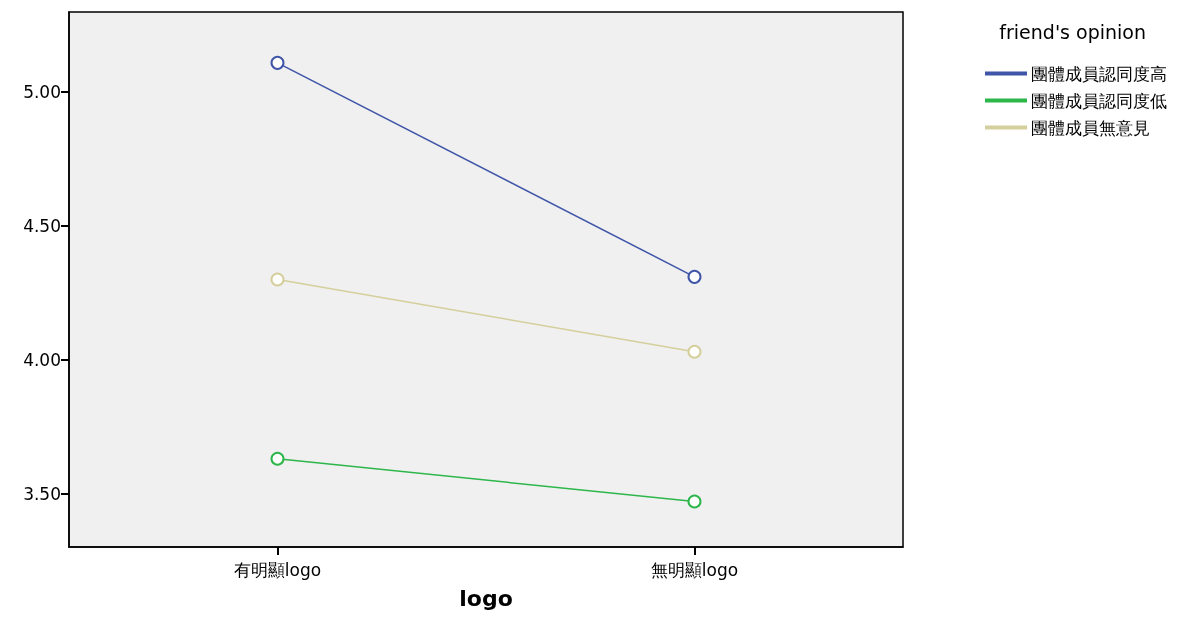 This screenshot has width=1182, height=624. What do you see at coordinates (1099, 73) in the screenshot?
I see `legend-label: 團體成員認同度高` at bounding box center [1099, 73].